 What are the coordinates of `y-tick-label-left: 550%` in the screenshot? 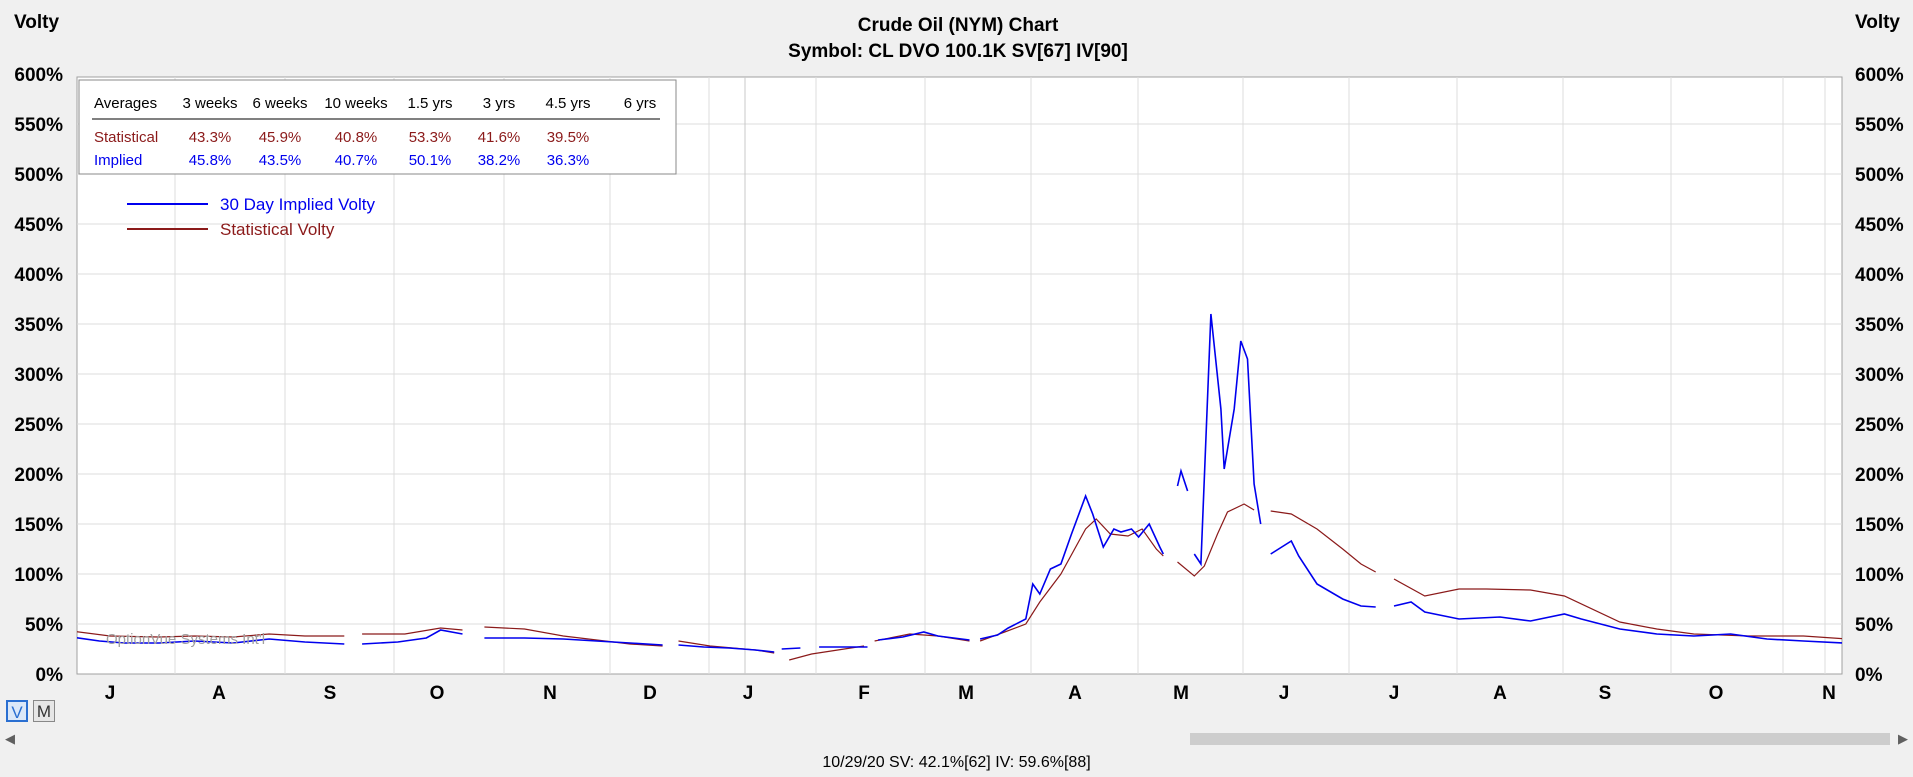 It's located at (38, 125).